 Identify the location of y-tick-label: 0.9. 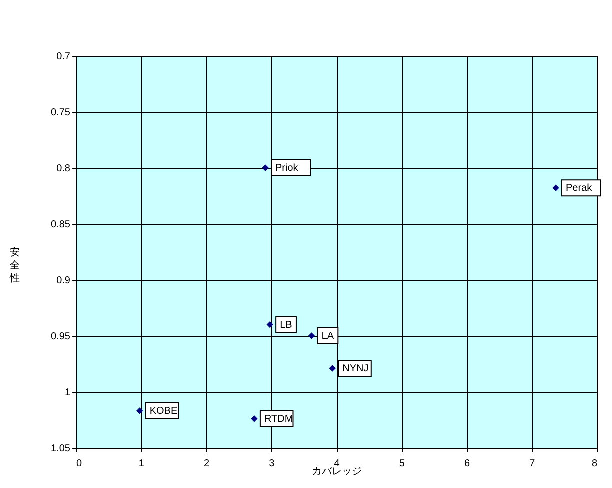
(63, 281).